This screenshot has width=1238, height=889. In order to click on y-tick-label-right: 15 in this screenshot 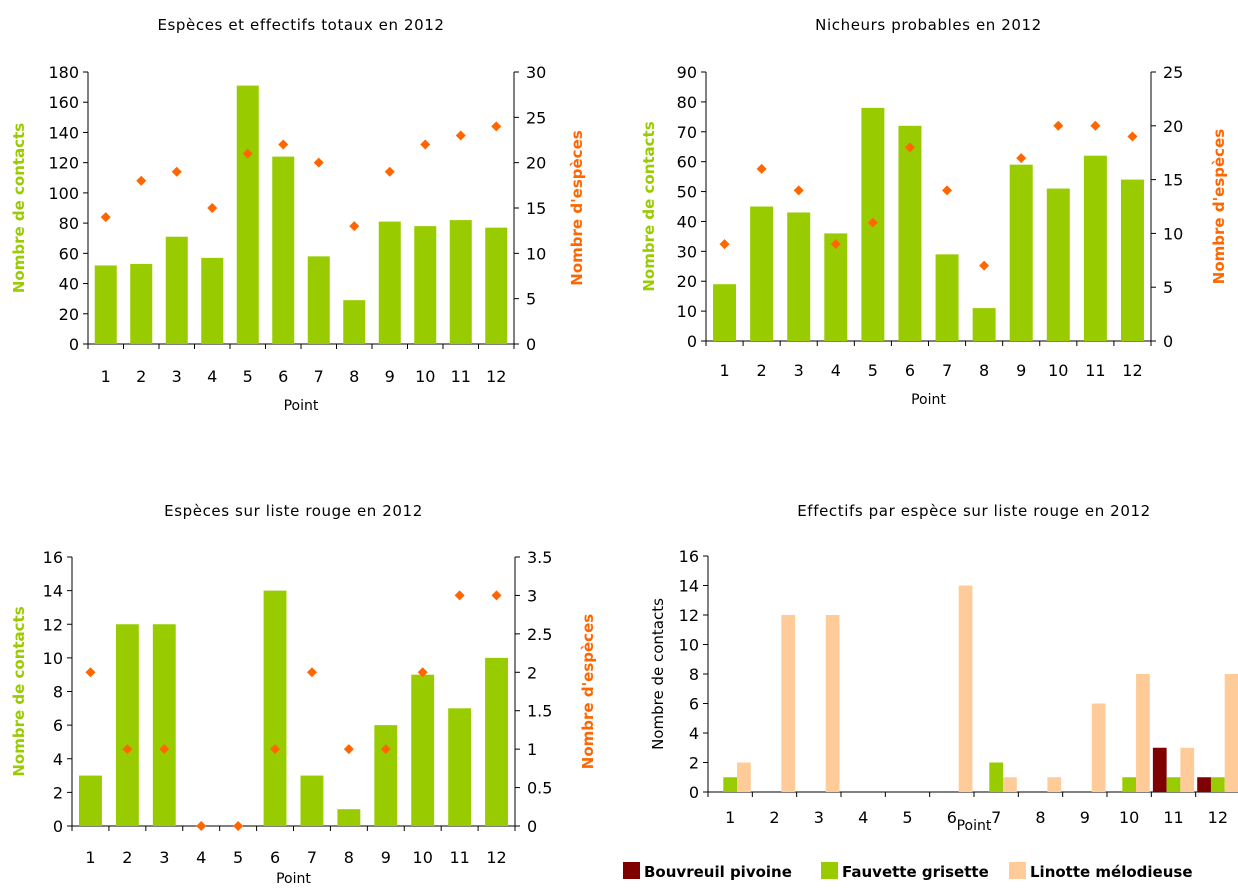, I will do `click(536, 208)`.